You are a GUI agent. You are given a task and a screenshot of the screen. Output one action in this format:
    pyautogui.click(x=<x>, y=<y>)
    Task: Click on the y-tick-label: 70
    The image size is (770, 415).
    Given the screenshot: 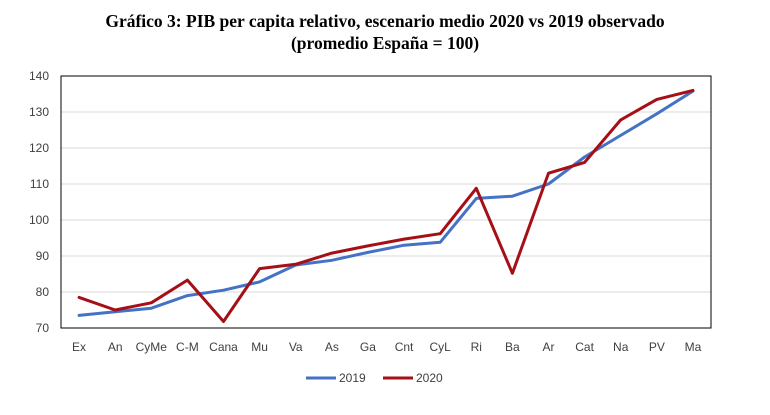 What is the action you would take?
    pyautogui.click(x=43, y=328)
    